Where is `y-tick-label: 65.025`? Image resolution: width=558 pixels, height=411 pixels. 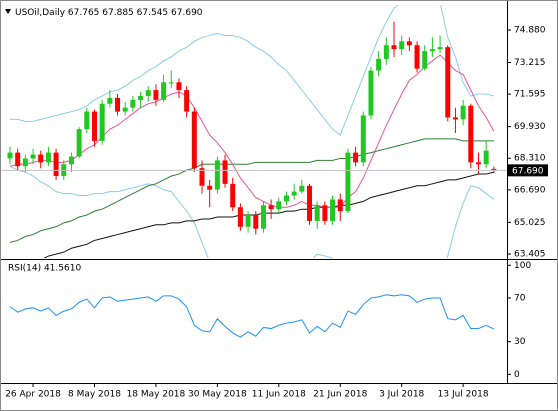
y-tick-label: 65.025 is located at coordinates (530, 223).